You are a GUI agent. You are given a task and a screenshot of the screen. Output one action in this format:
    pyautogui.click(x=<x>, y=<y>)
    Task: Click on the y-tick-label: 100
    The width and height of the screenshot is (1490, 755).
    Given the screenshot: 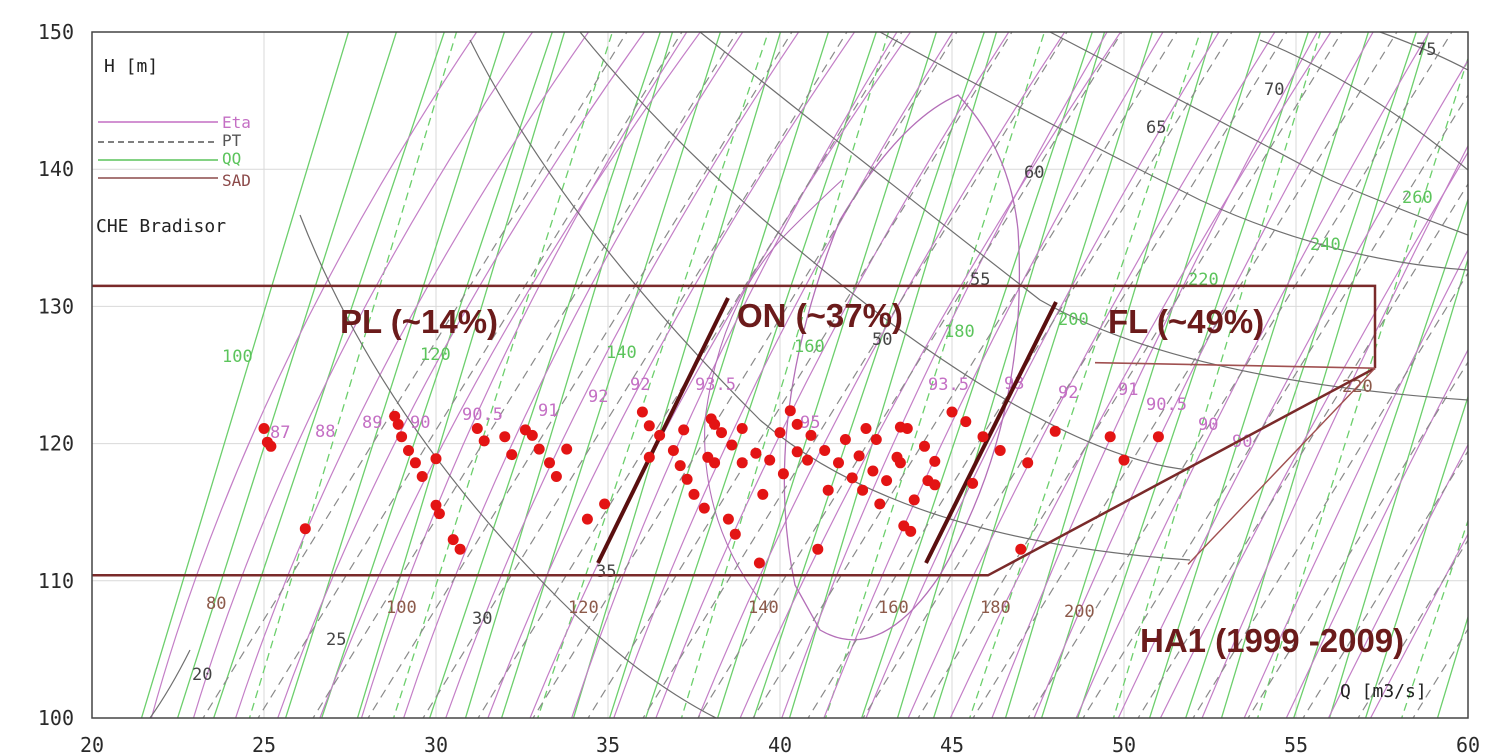 What is the action you would take?
    pyautogui.click(x=56, y=718)
    